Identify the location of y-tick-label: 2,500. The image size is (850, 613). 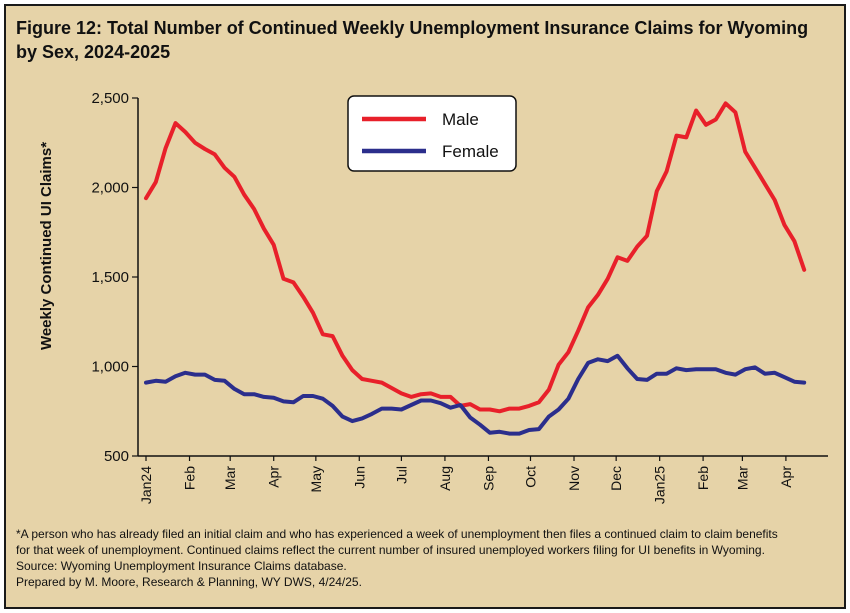
(110, 98).